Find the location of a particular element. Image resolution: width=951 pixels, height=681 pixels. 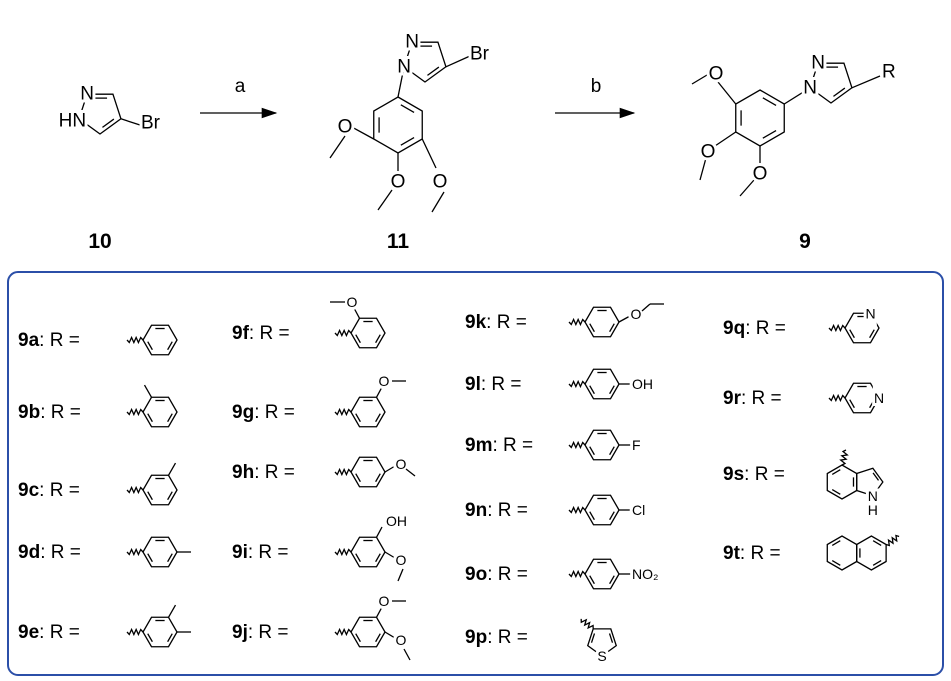

compound-id: 9e is located at coordinates (28, 632).